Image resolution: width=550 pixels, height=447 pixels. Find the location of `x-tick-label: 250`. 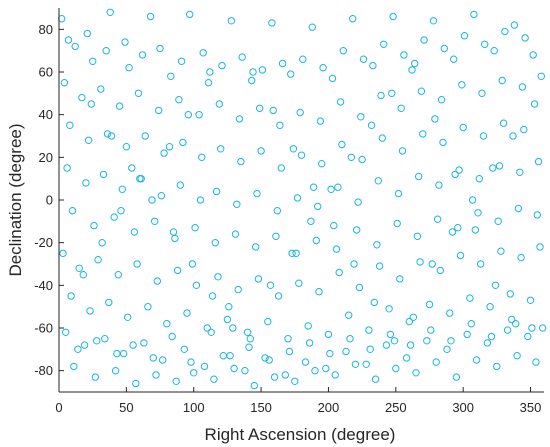

x-tick-label: 250 is located at coordinates (396, 407).